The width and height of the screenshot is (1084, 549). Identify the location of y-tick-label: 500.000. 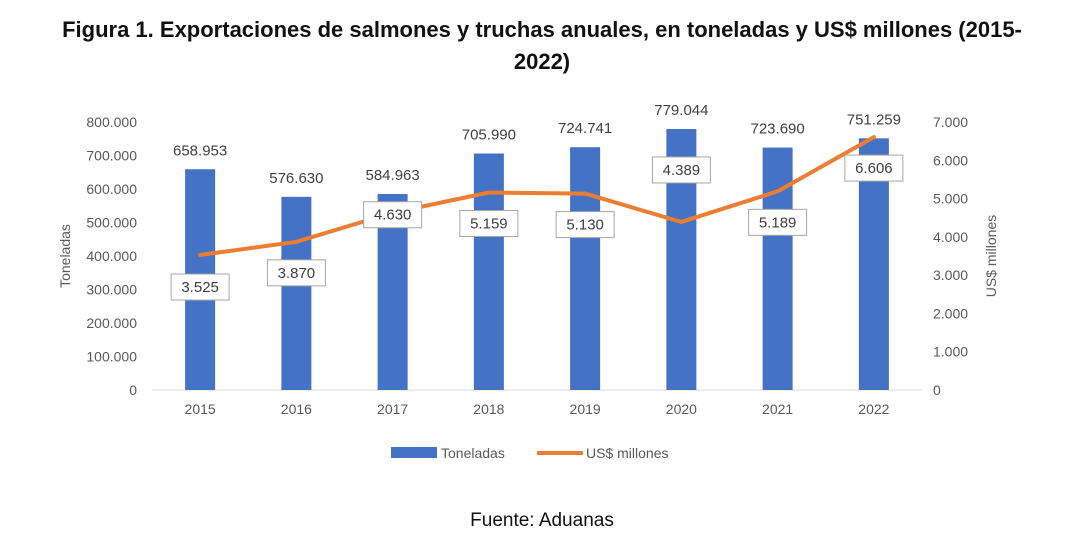
(111, 223).